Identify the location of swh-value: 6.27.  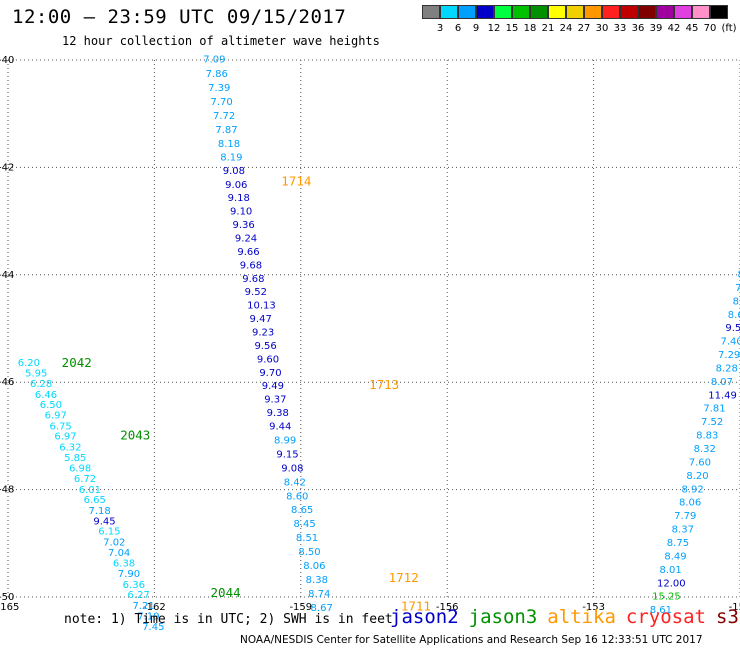
(139, 595).